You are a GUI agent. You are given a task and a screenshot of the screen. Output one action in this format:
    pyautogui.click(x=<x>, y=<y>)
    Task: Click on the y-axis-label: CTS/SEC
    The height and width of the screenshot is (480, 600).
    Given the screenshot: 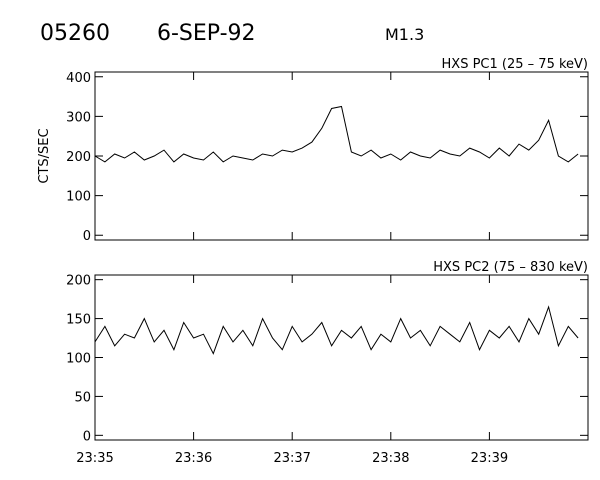 What is the action you would take?
    pyautogui.click(x=44, y=155)
    